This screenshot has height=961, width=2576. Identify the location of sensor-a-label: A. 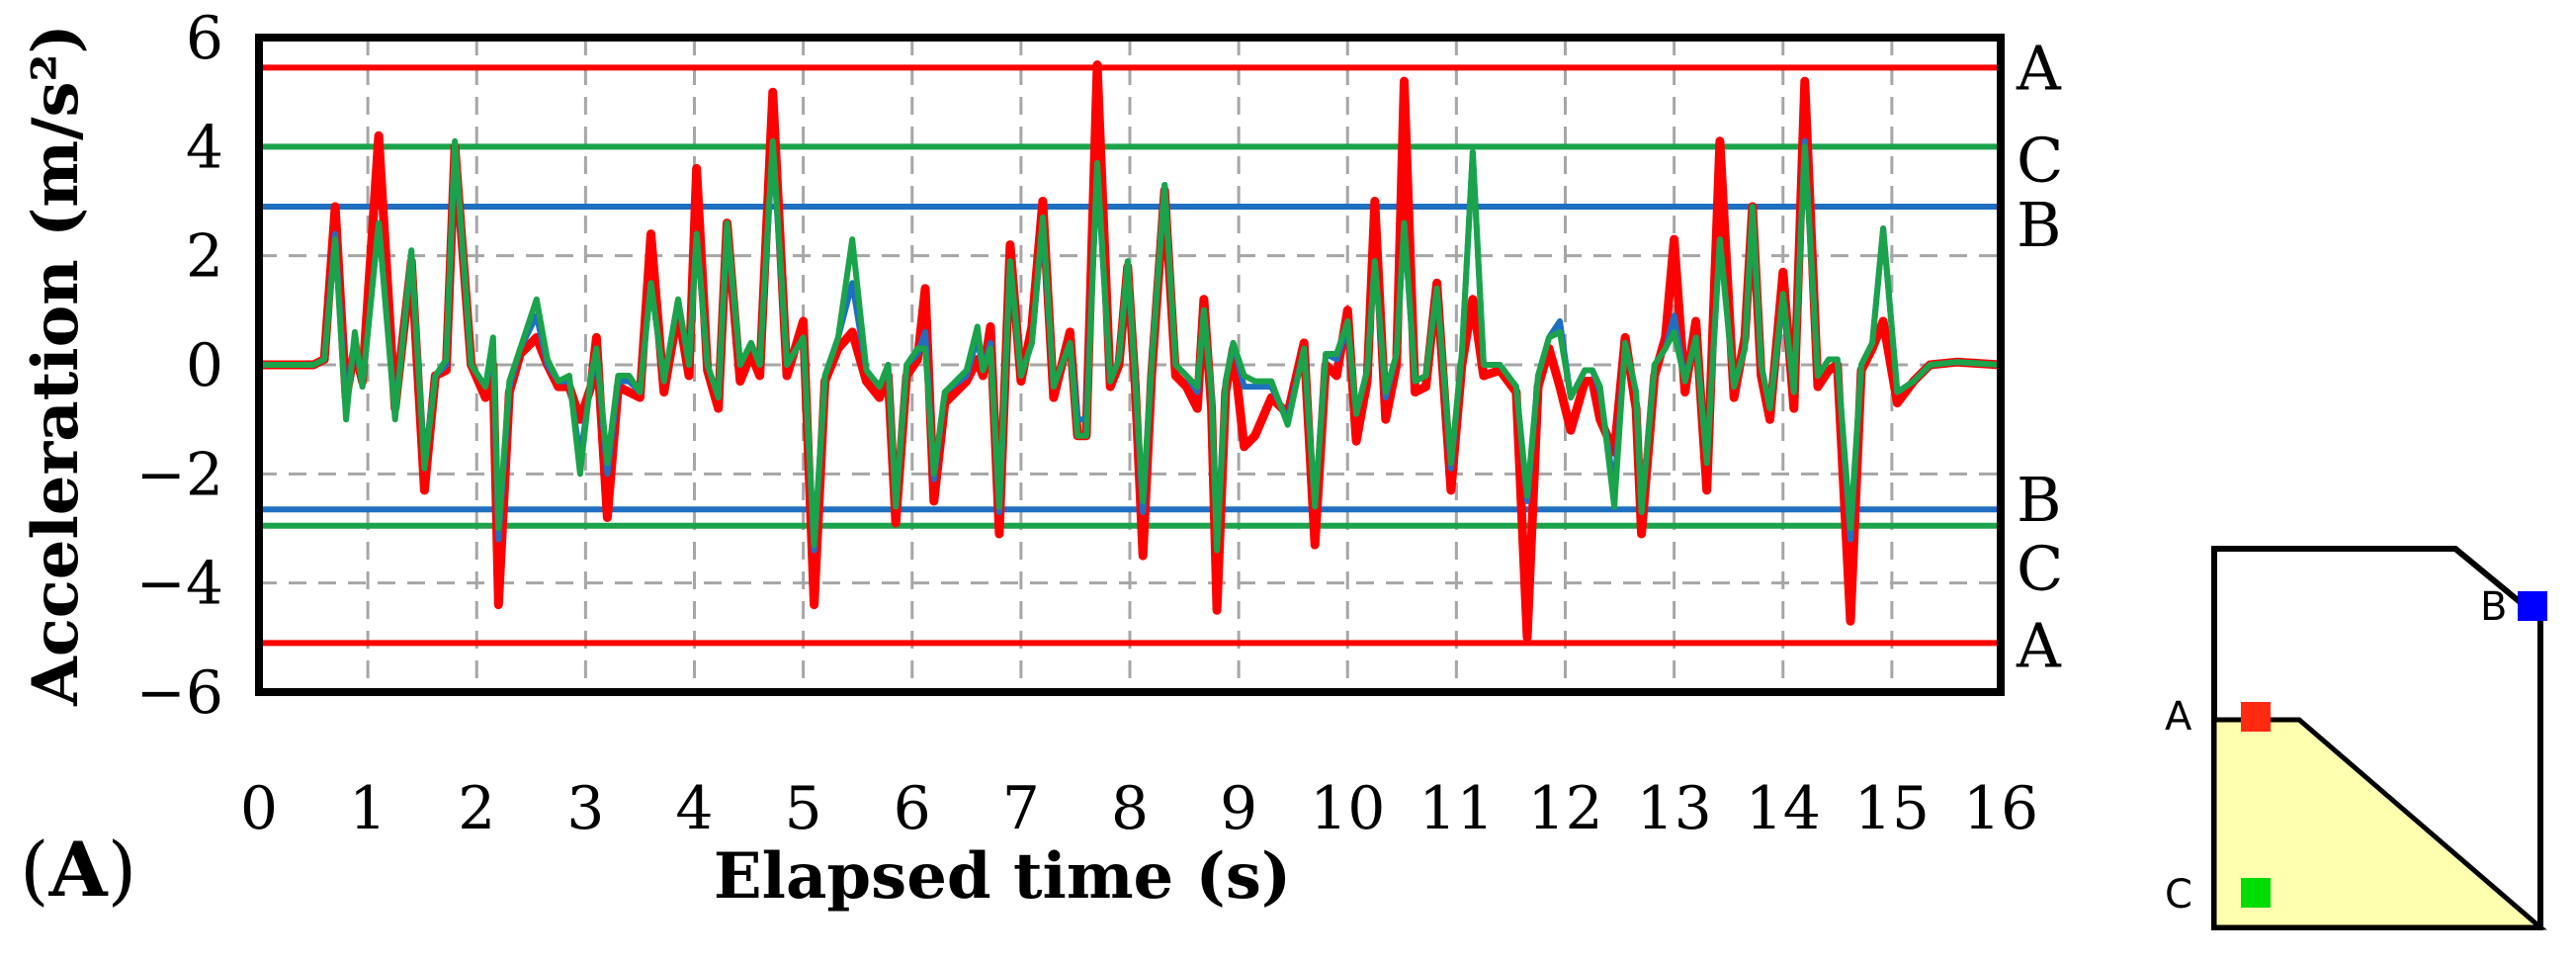
(2178, 717).